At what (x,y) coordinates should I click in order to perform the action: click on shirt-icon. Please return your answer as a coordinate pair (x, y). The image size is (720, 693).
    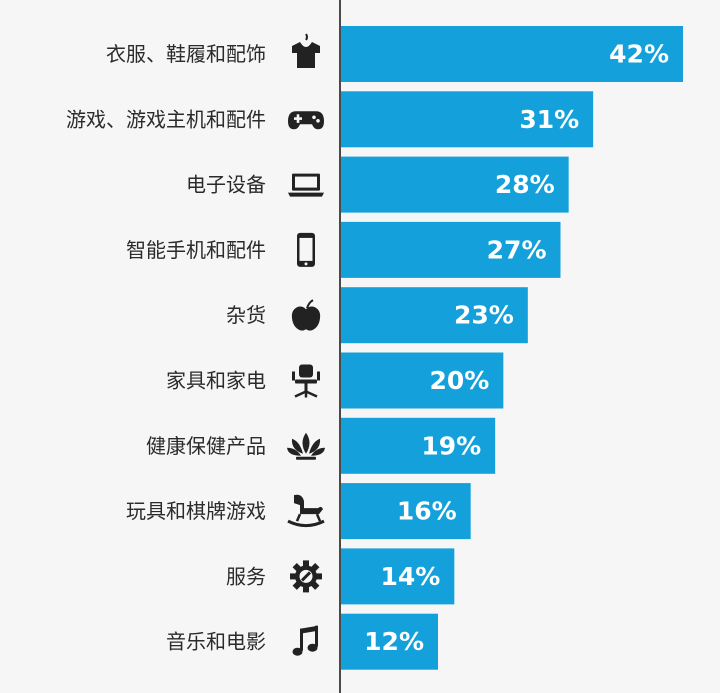
    Looking at the image, I should click on (306, 50).